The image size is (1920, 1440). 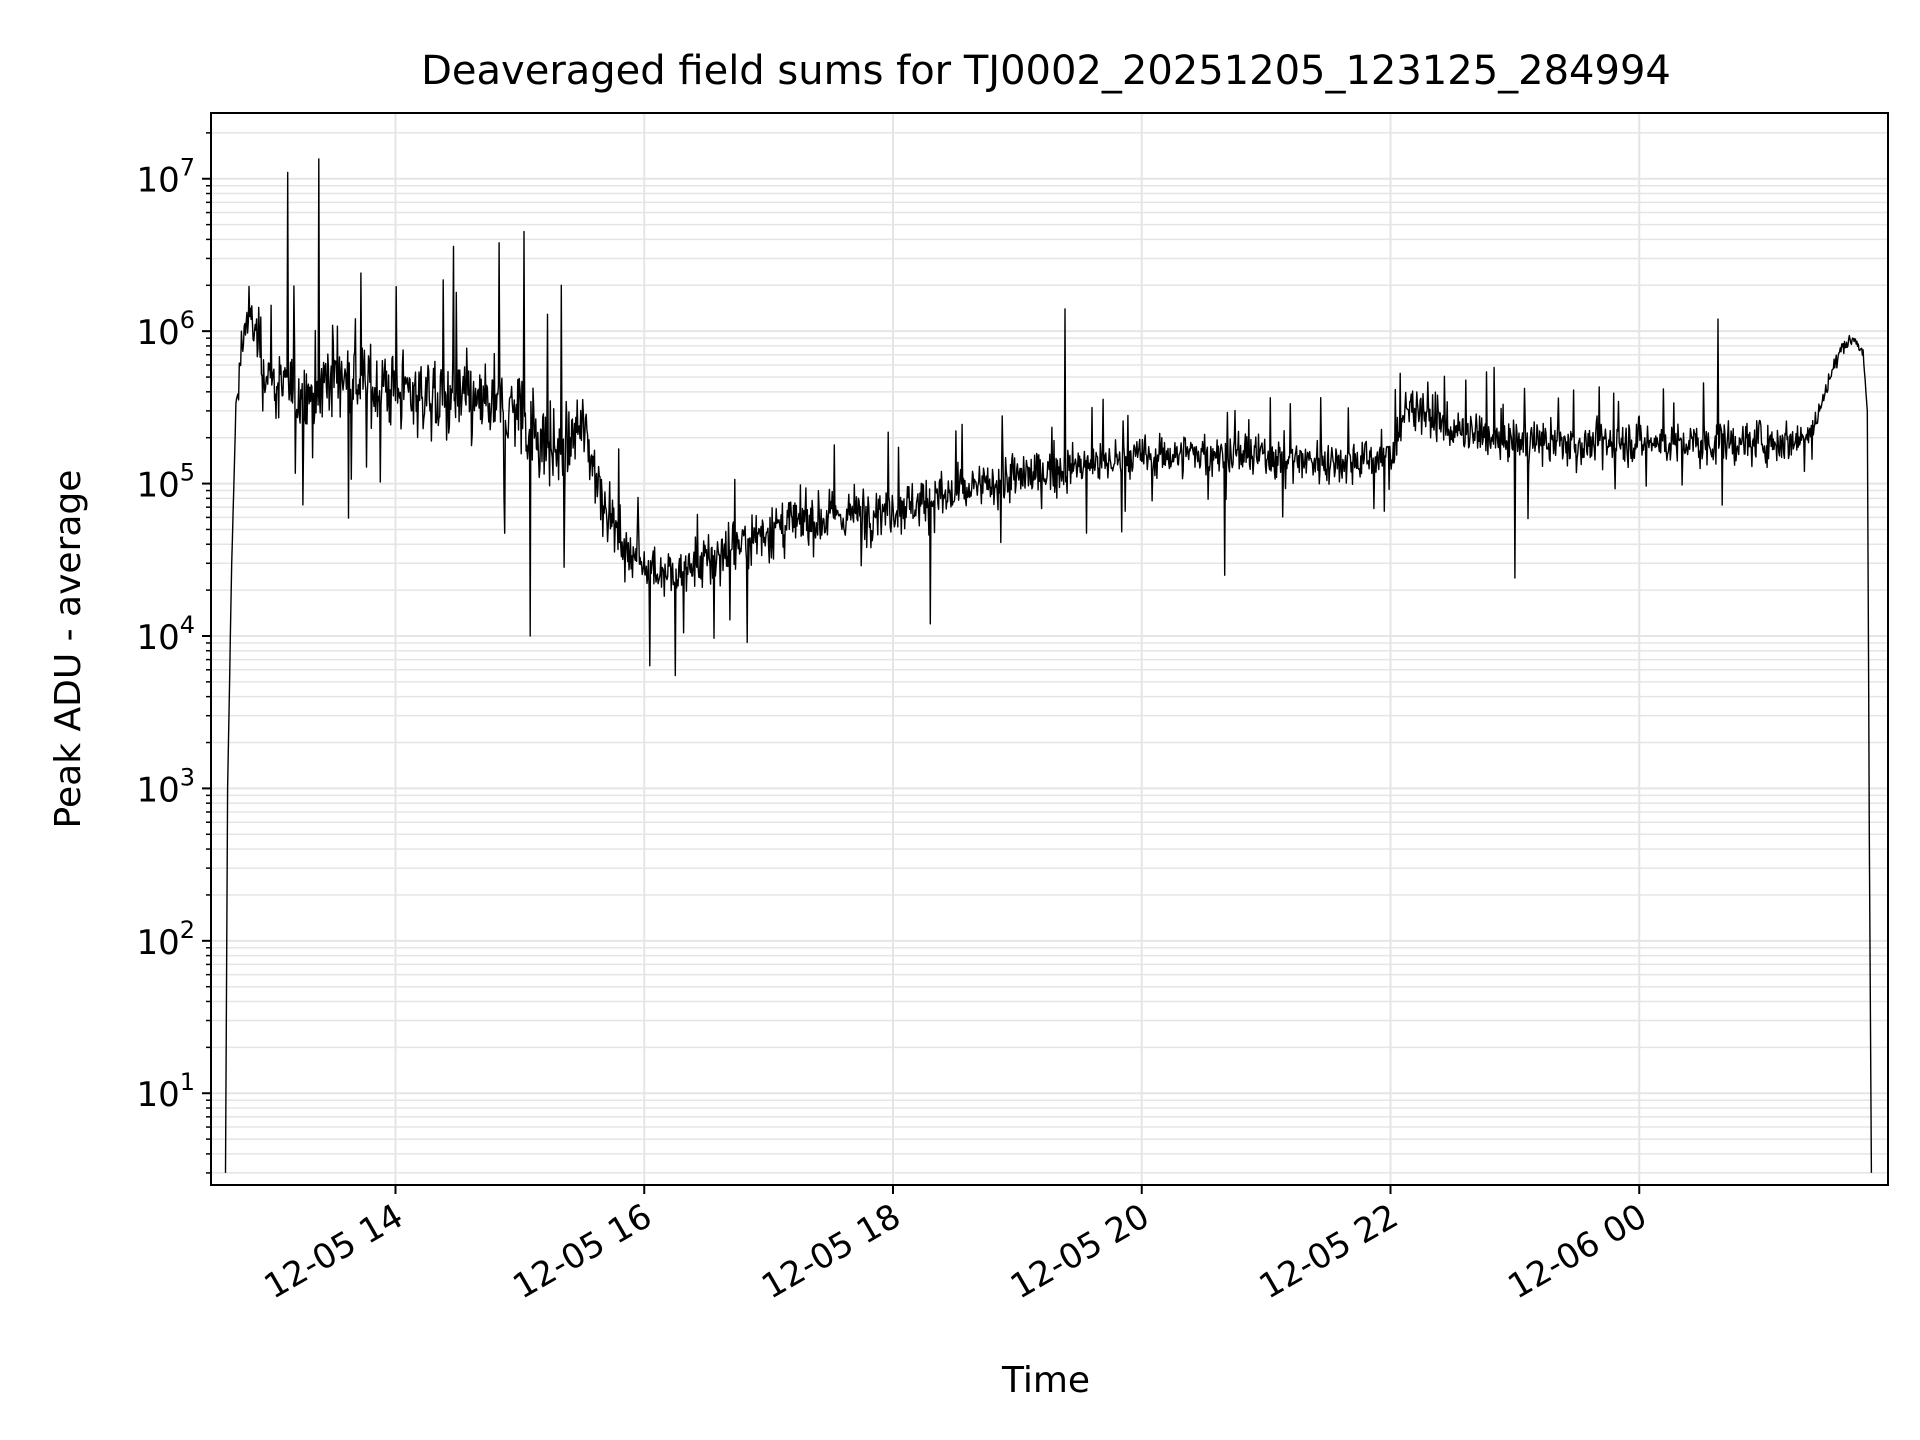 I want to click on y-axis: 10¹ 10² 10³ 10⁴ 10⁵ 10⁶ 10⁷, so click(x=173, y=653).